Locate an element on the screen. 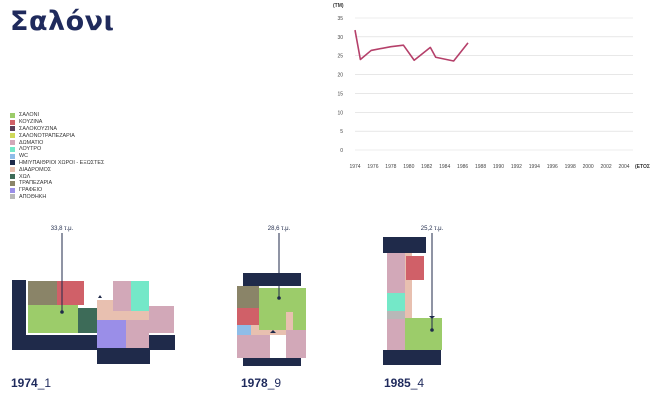 This screenshot has width=650, height=393. plan-year: 1985 is located at coordinates (397, 383).